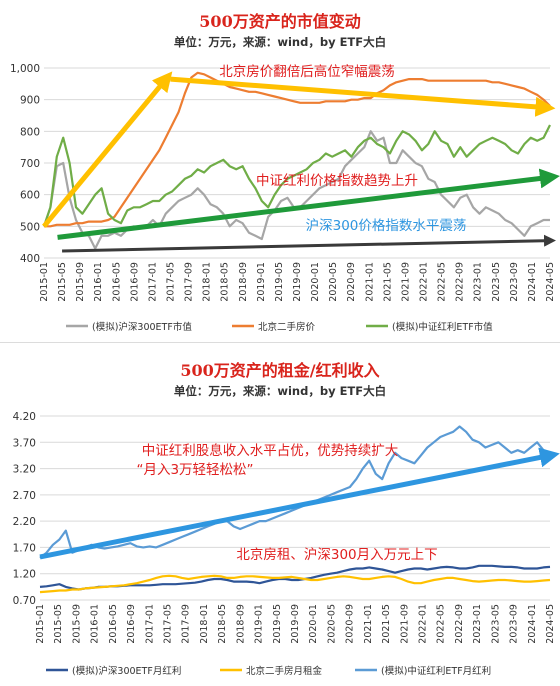 The image size is (560, 686). Describe the element at coordinates (24, 548) in the screenshot. I see `y-tick-label: 1.70` at that location.